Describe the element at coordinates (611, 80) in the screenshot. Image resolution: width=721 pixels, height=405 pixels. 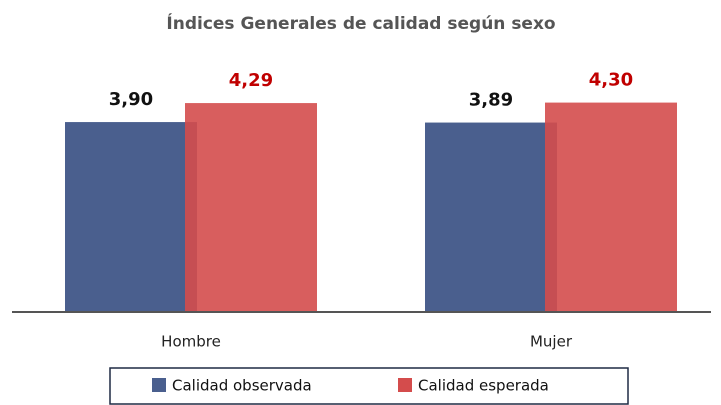
I see `value-label: 4,30` at that location.